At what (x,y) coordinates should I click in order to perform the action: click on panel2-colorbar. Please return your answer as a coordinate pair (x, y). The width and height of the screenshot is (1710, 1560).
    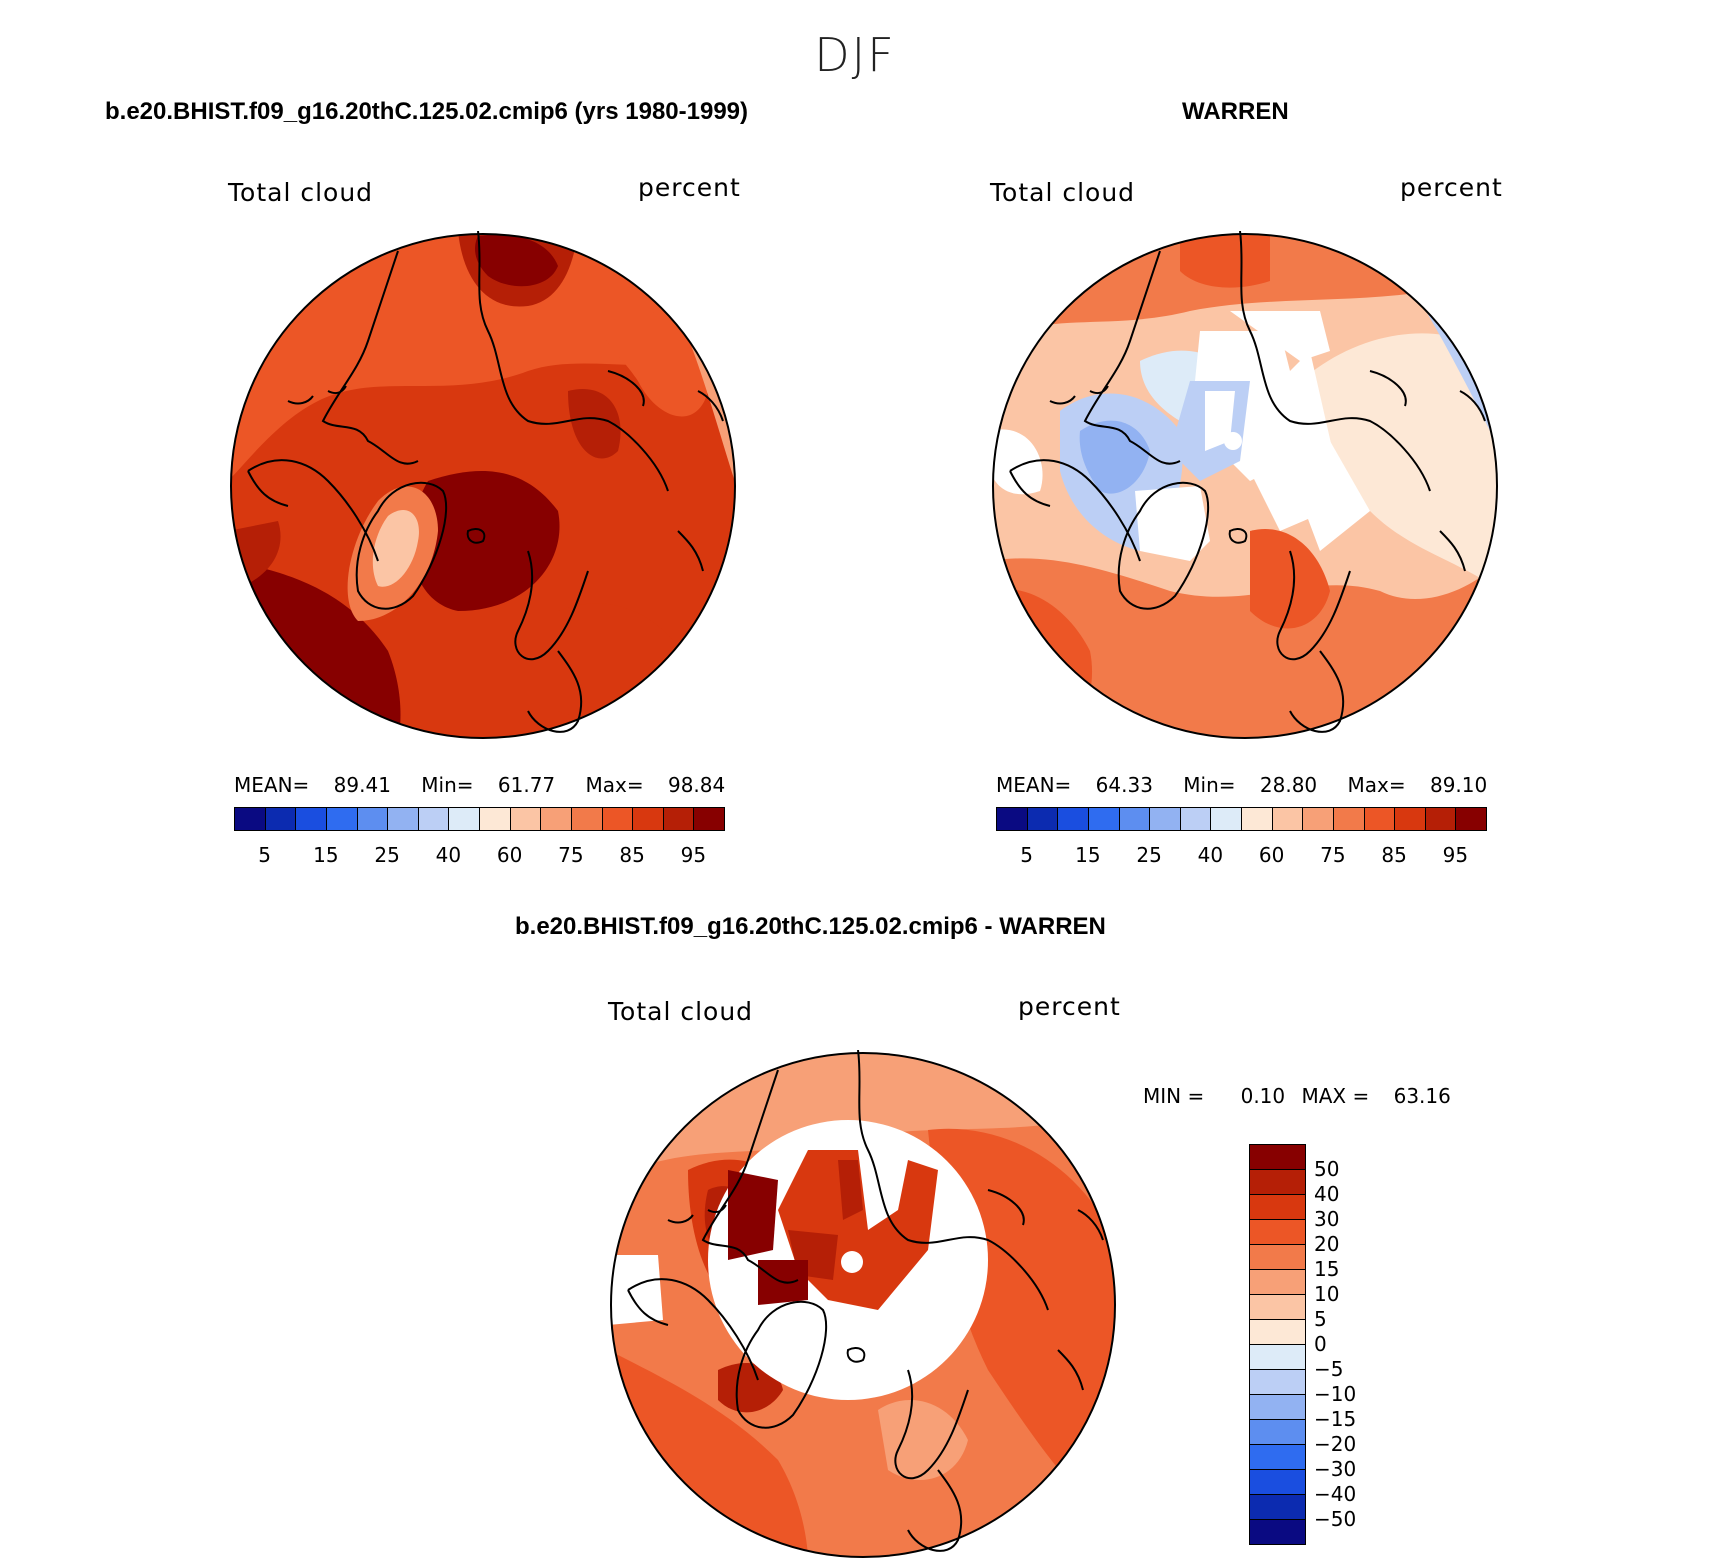
    Looking at the image, I should click on (1241, 820).